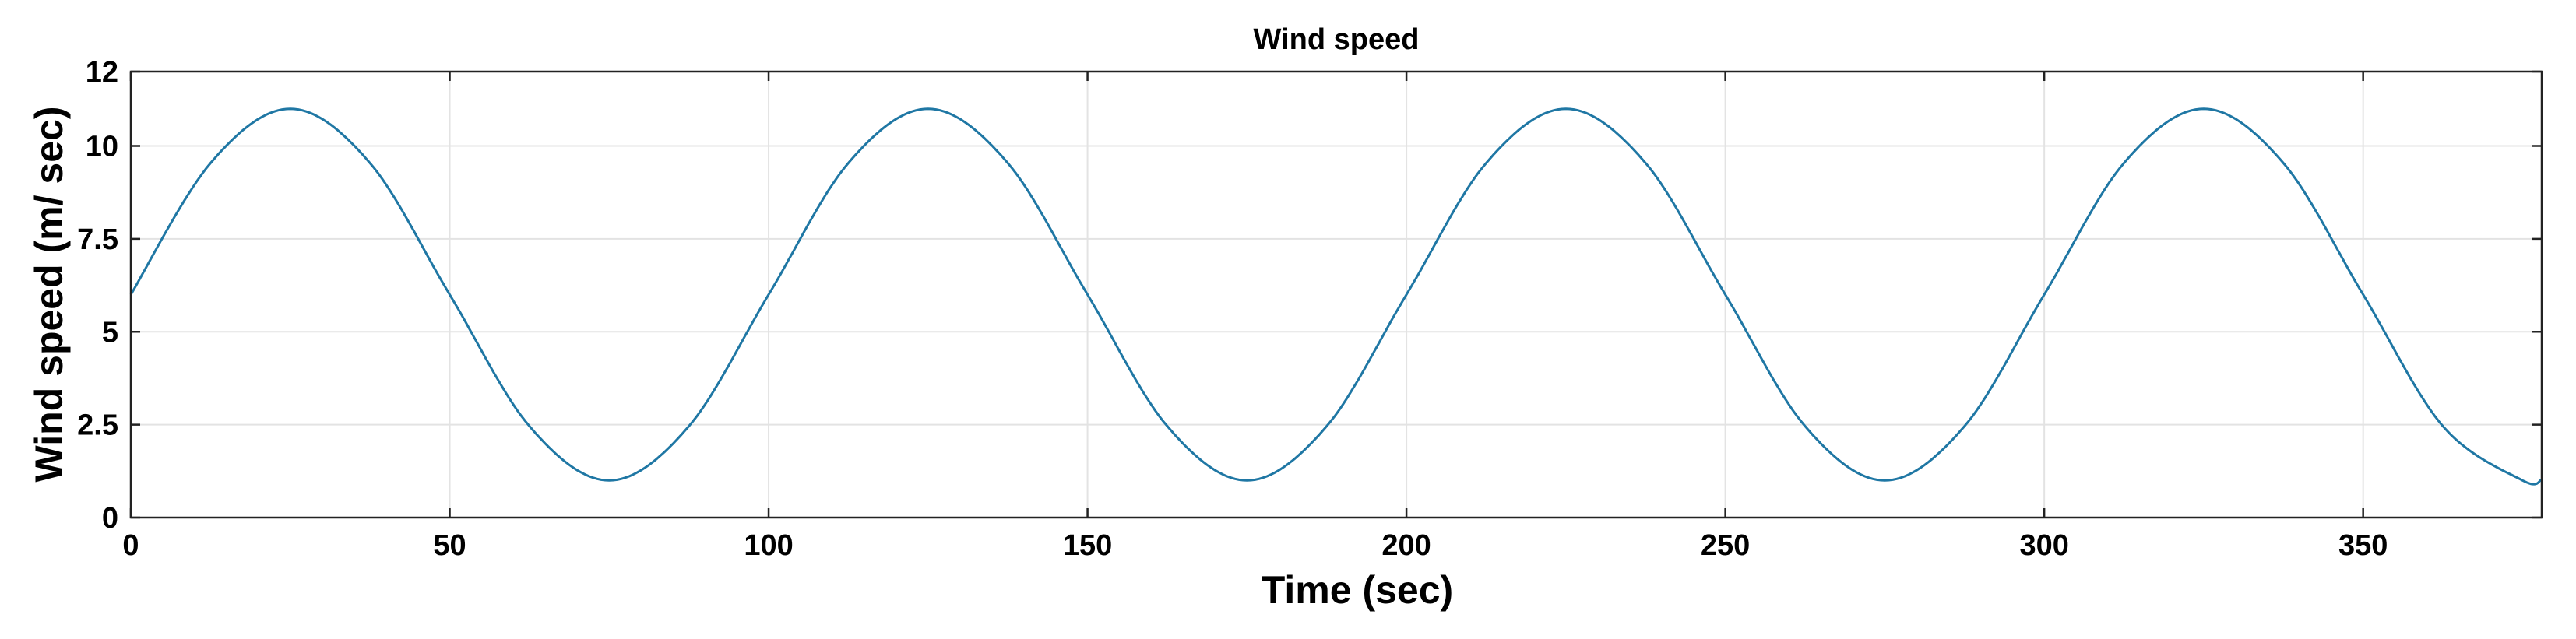 This screenshot has width=2576, height=639. Describe the element at coordinates (130, 545) in the screenshot. I see `x-tick-label: 0` at that location.